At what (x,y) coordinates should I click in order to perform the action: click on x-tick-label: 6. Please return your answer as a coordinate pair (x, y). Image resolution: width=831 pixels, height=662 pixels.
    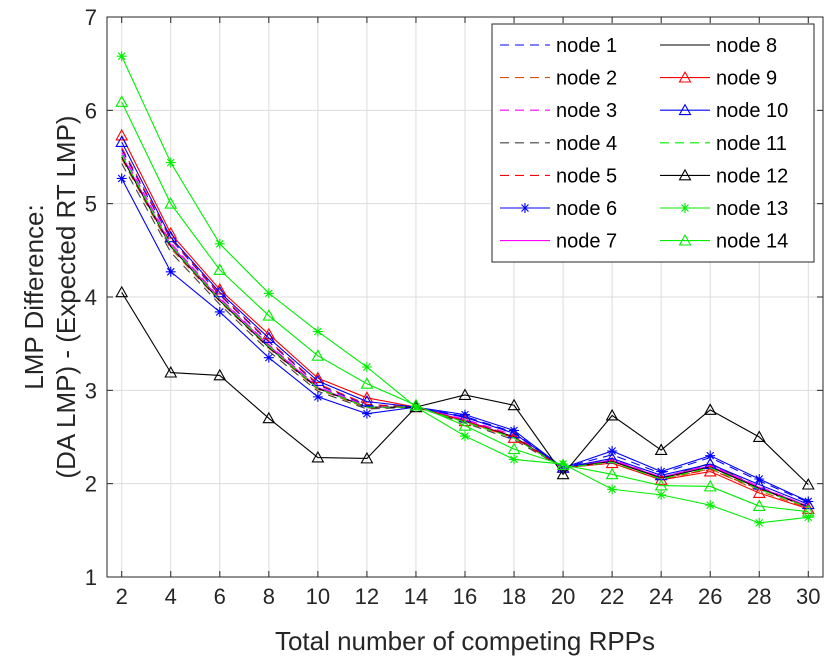
    Looking at the image, I should click on (220, 596).